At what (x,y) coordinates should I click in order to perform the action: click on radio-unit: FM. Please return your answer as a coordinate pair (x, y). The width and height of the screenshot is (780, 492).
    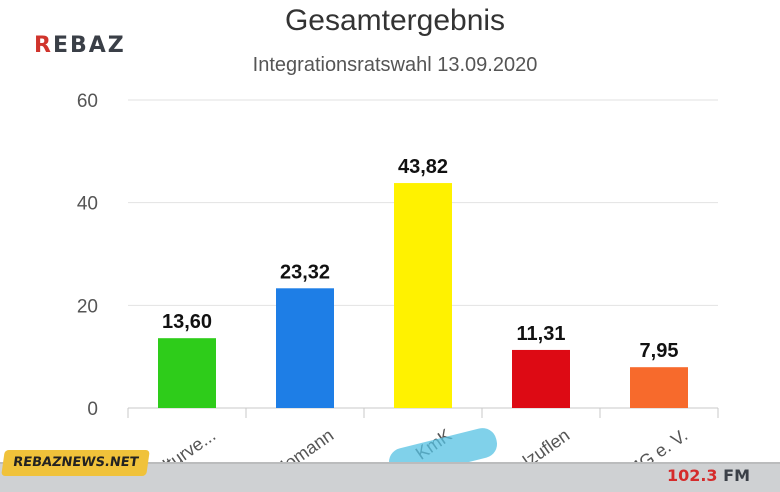
    Looking at the image, I should click on (736, 475).